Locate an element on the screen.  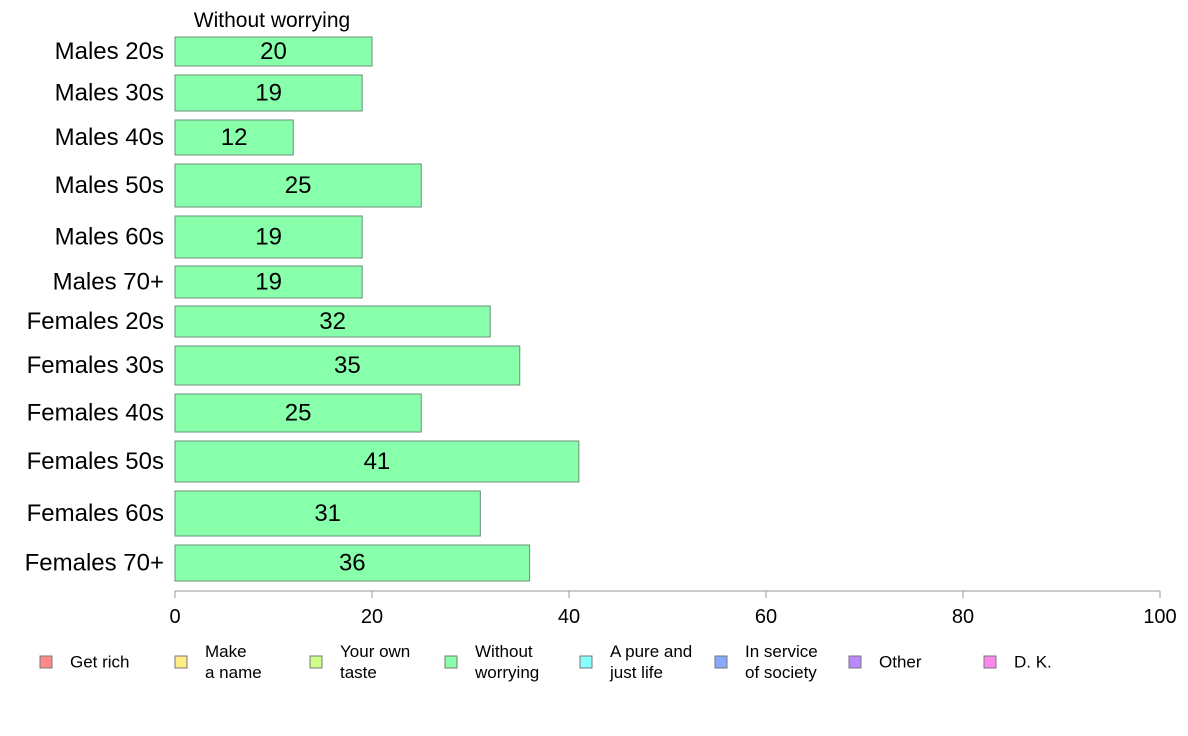
category-label: Females 70+ is located at coordinates (94, 563).